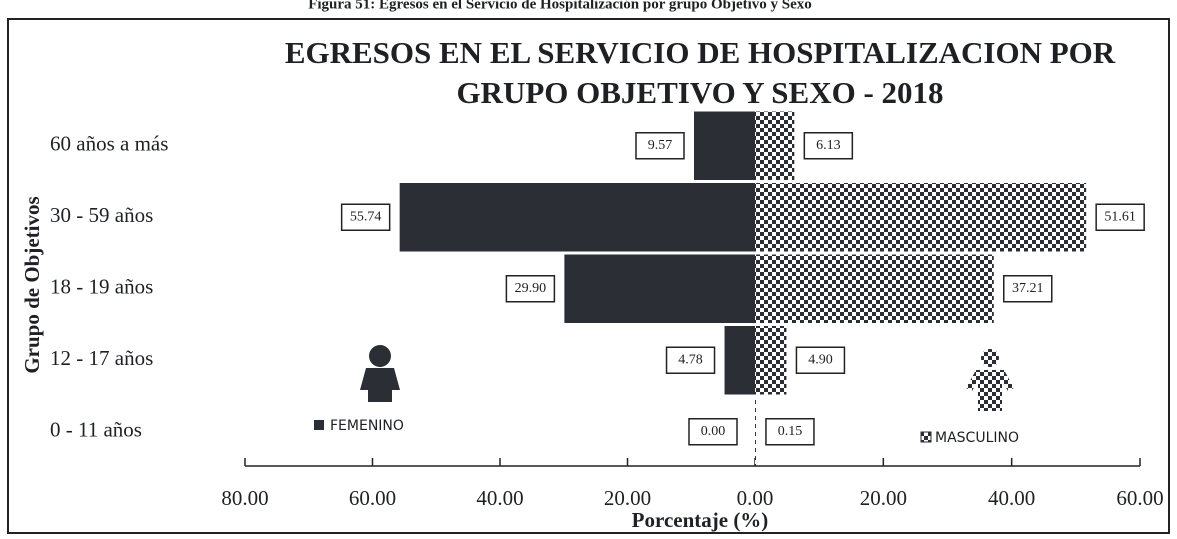 Image resolution: width=1177 pixels, height=539 pixels. I want to click on value-label: 55.74, so click(366, 216).